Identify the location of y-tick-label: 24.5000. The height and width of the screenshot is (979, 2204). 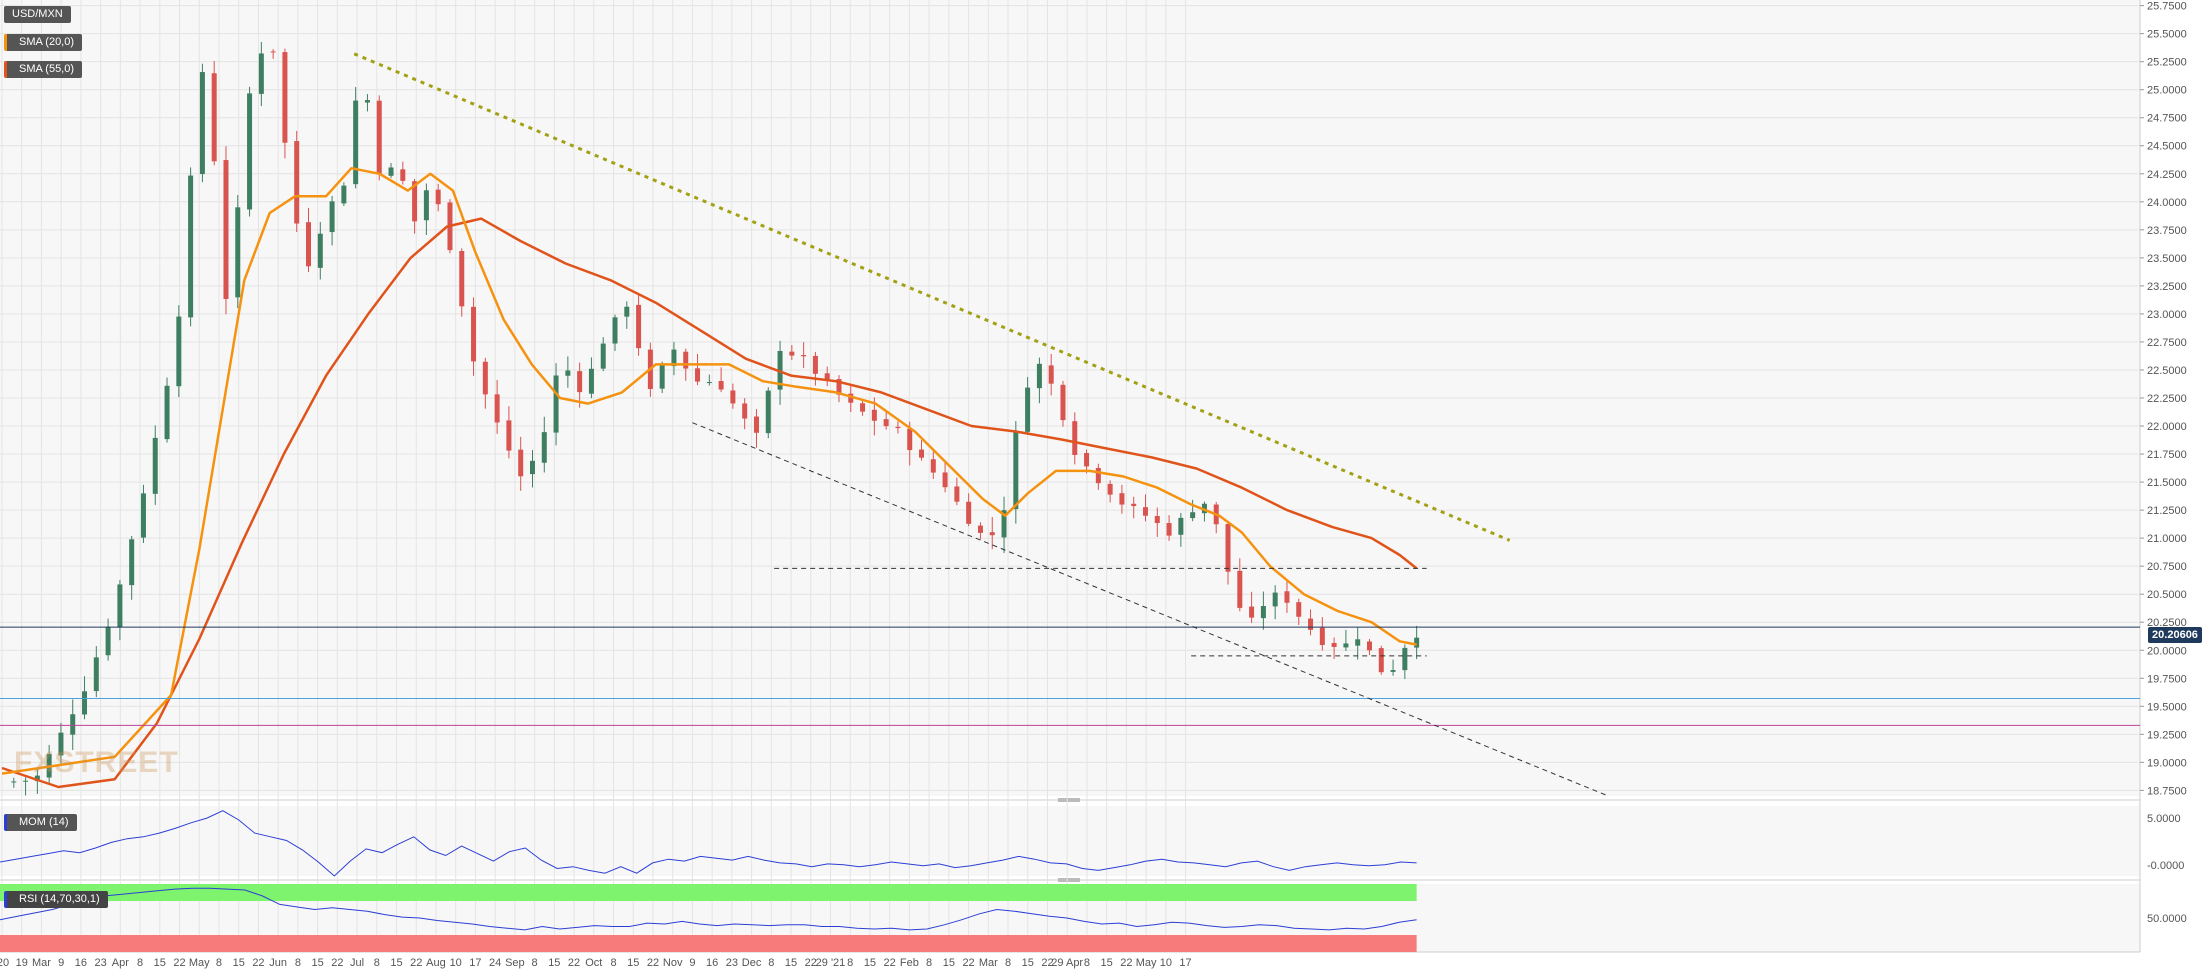
(2167, 147).